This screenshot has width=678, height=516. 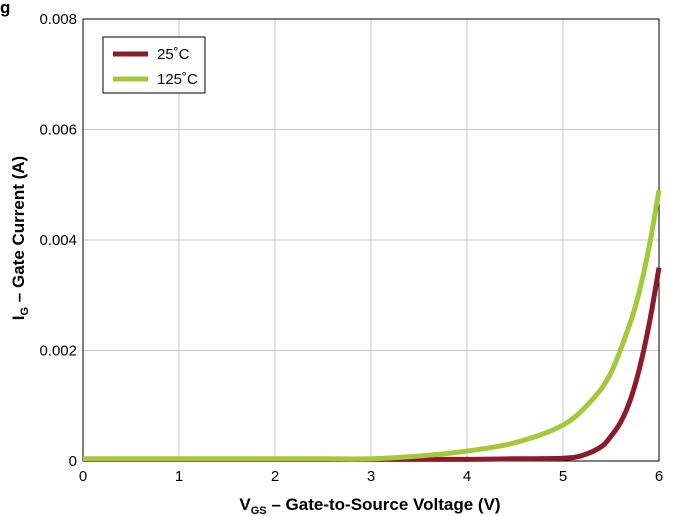 What do you see at coordinates (83, 476) in the screenshot?
I see `x-tick-label: 0` at bounding box center [83, 476].